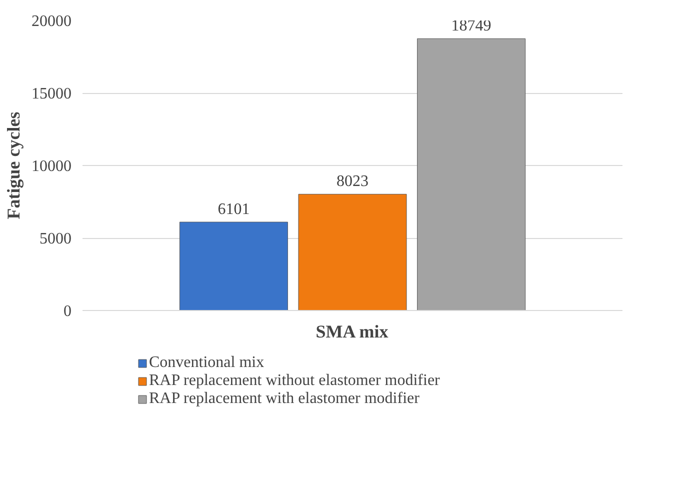  I want to click on y-tick-label: 20000, so click(52, 21).